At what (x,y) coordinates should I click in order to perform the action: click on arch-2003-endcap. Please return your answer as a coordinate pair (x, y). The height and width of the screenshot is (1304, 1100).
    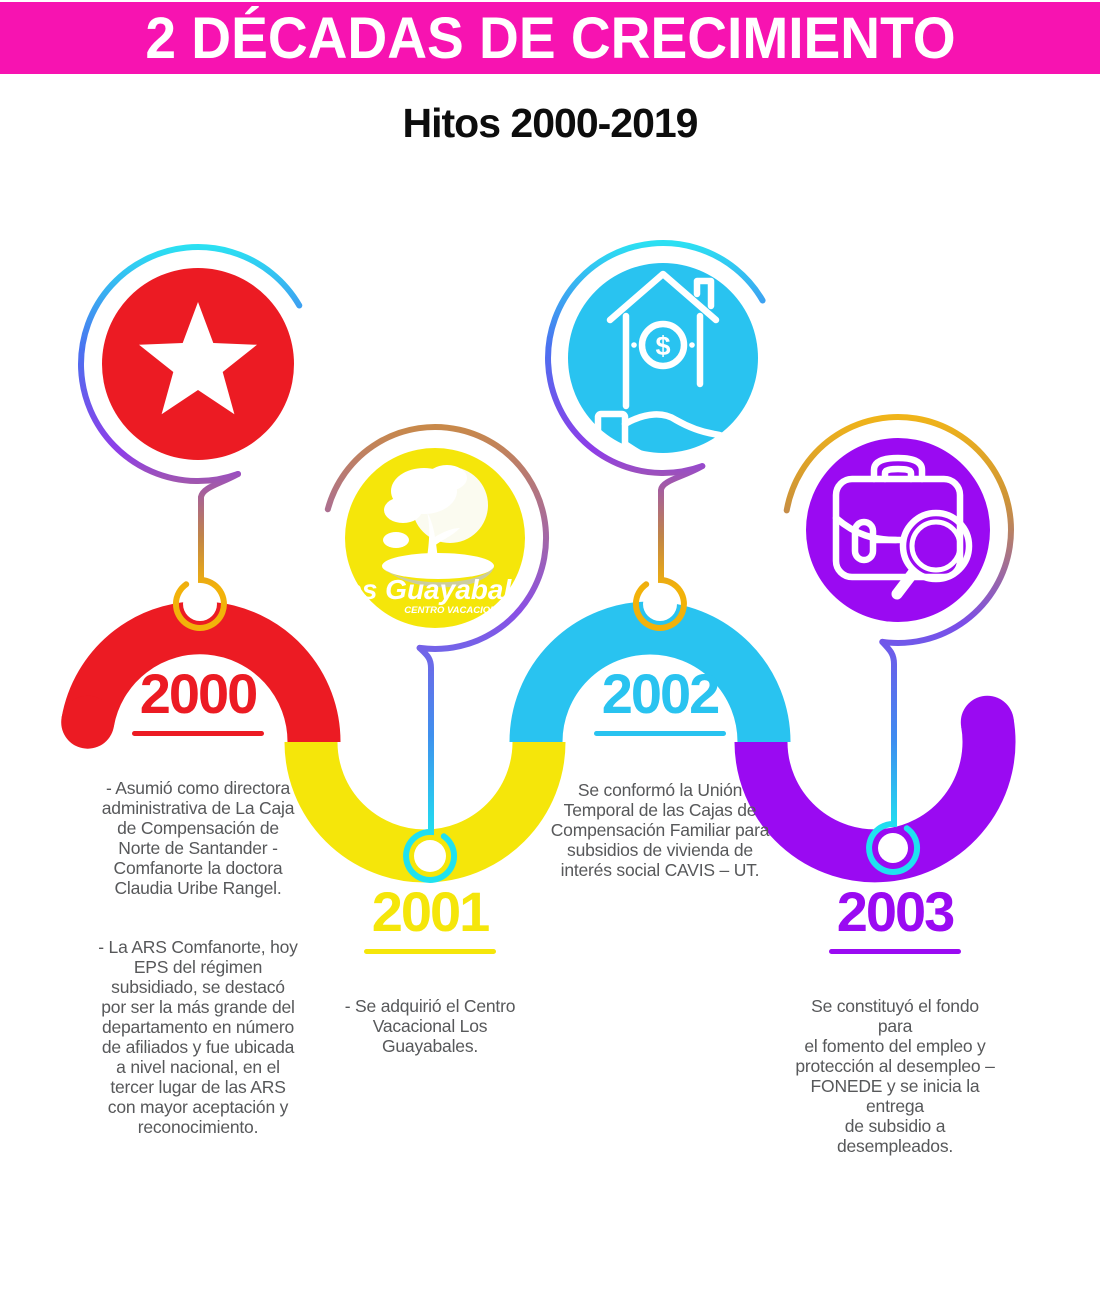
    Looking at the image, I should click on (987, 722).